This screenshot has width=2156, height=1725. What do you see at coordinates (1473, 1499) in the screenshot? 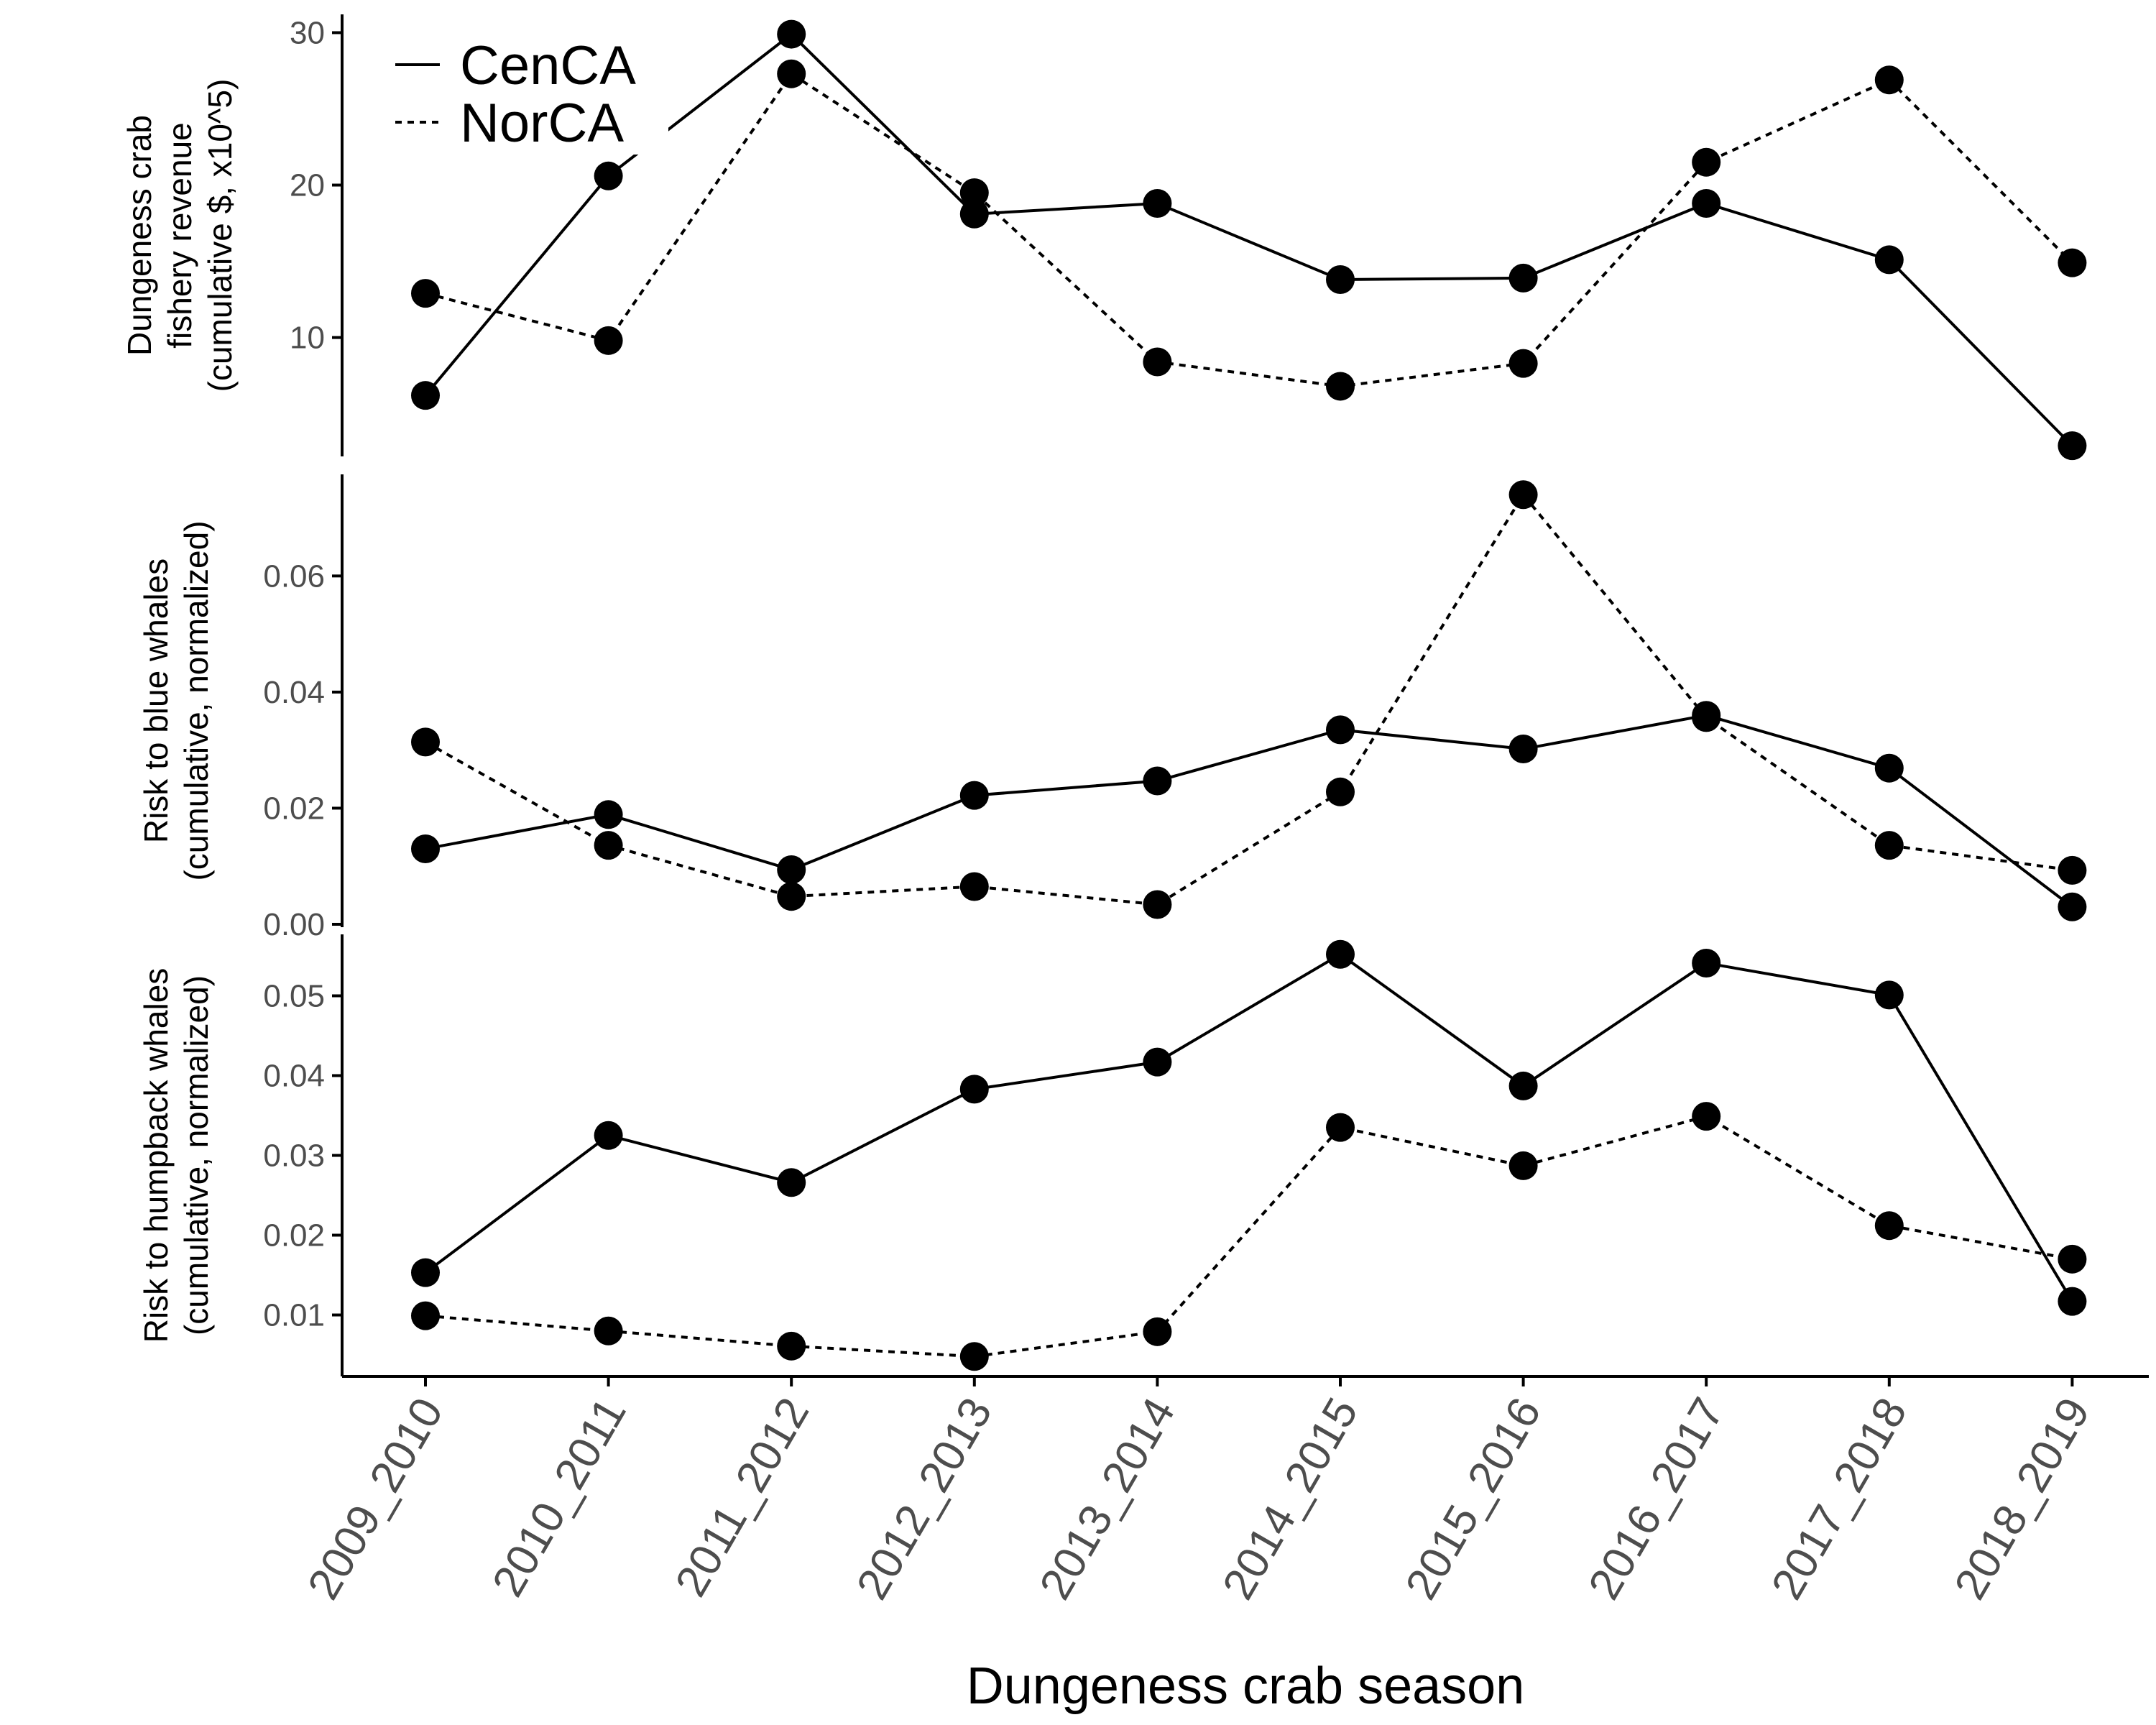
I see `x-tick-label: 2015_2016` at bounding box center [1473, 1499].